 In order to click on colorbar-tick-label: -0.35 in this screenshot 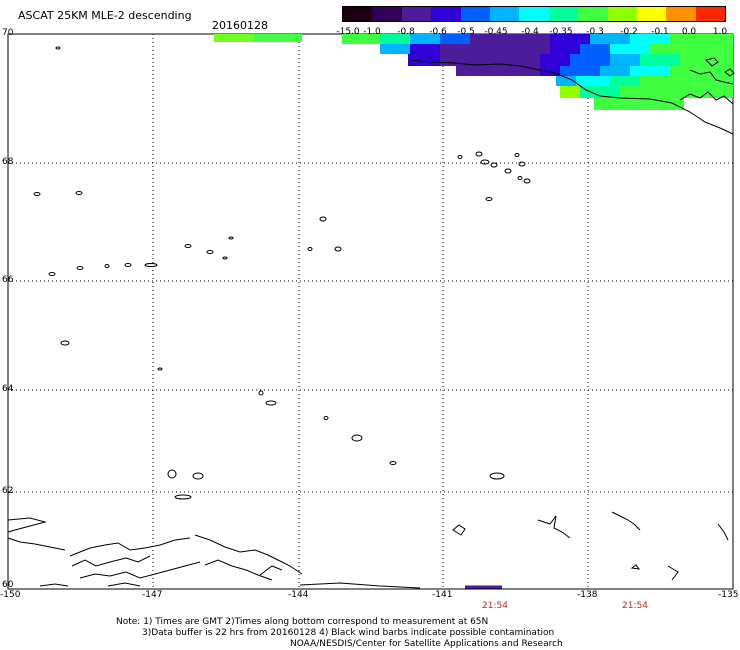, I will do `click(561, 32)`.